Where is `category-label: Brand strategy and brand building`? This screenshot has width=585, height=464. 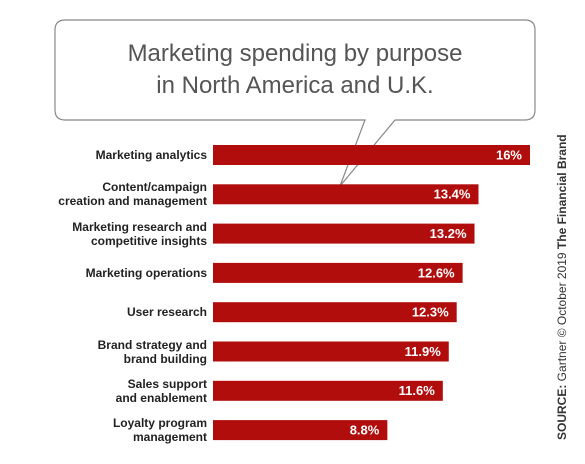 category-label: Brand strategy and brand building is located at coordinates (152, 351).